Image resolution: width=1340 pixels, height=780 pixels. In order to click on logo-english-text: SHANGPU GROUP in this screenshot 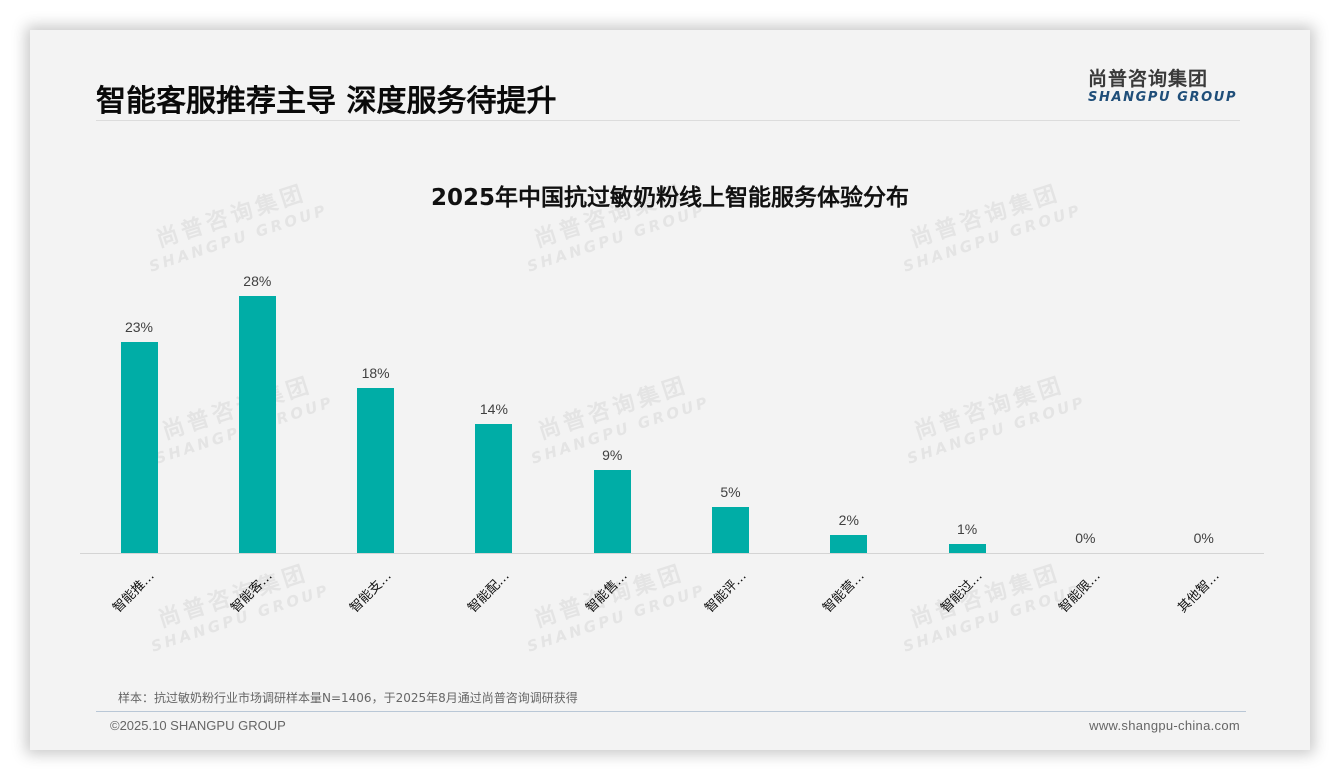, I will do `click(1163, 97)`.